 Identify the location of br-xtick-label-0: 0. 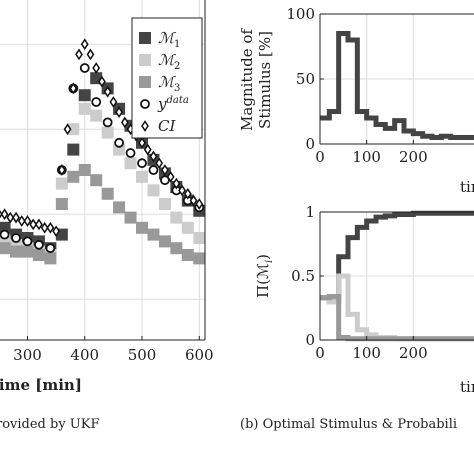
(320, 353).